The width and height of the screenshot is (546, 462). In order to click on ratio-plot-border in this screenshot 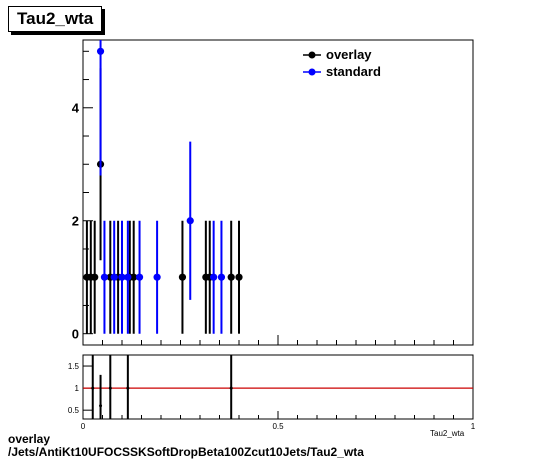, I will do `click(278, 387)`.